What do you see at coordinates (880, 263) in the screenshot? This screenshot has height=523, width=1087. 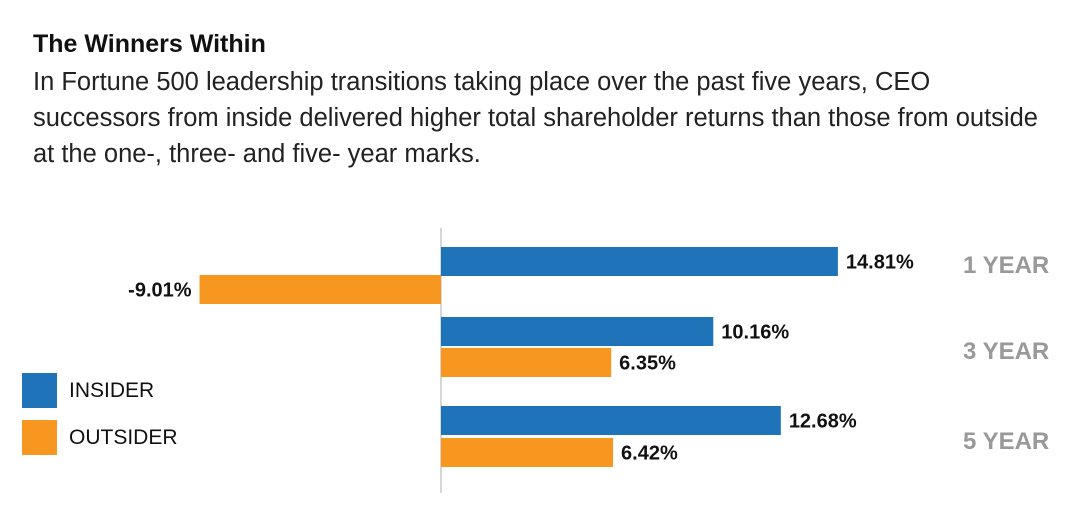 I see `data-label: 14.81%` at bounding box center [880, 263].